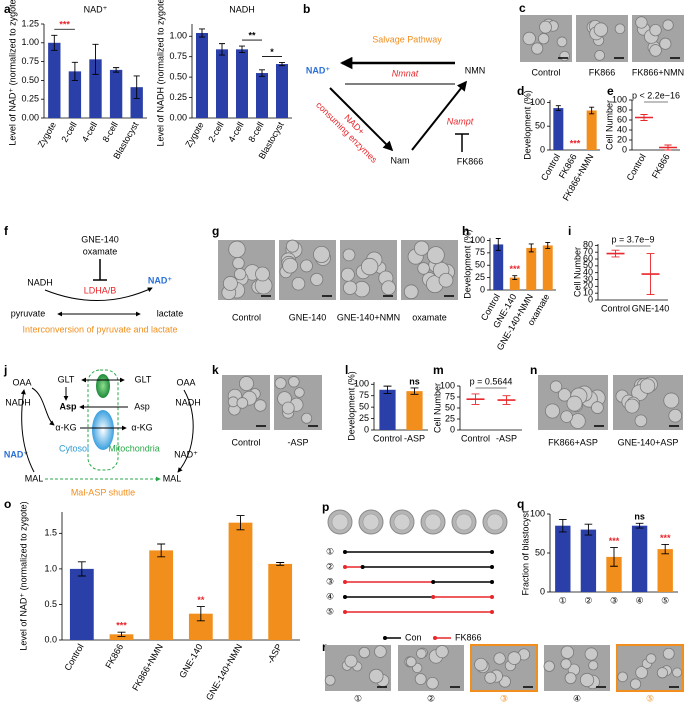 Image resolution: width=685 pixels, height=705 pixels. What do you see at coordinates (74, 448) in the screenshot?
I see `compartment: Cytosol` at bounding box center [74, 448].